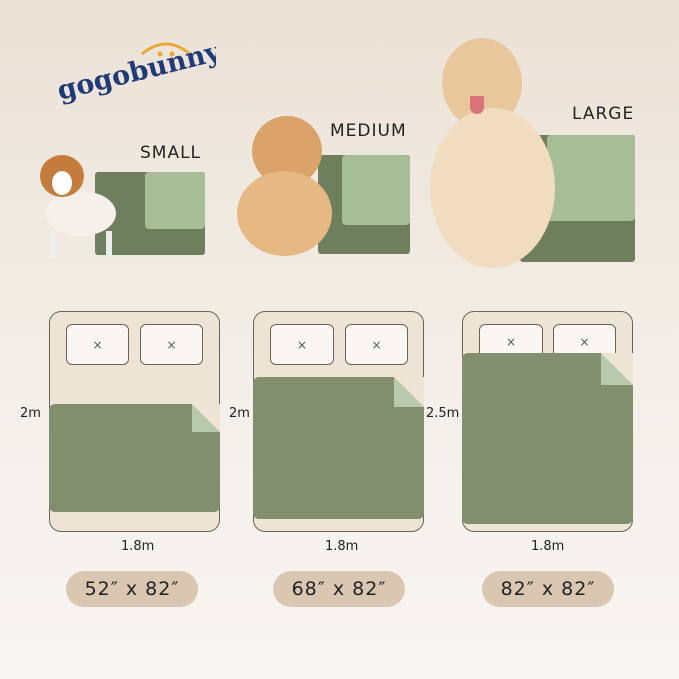  Describe the element at coordinates (134, 458) in the screenshot. I see `pad-on-bed-small` at that location.